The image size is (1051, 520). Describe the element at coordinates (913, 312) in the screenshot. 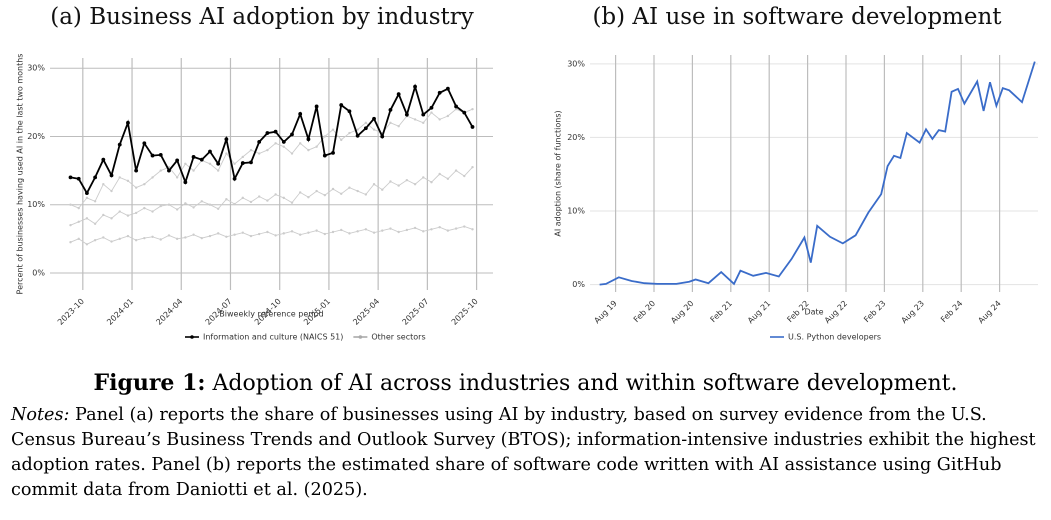

I see `x-tick-label: Aug 23` at that location.